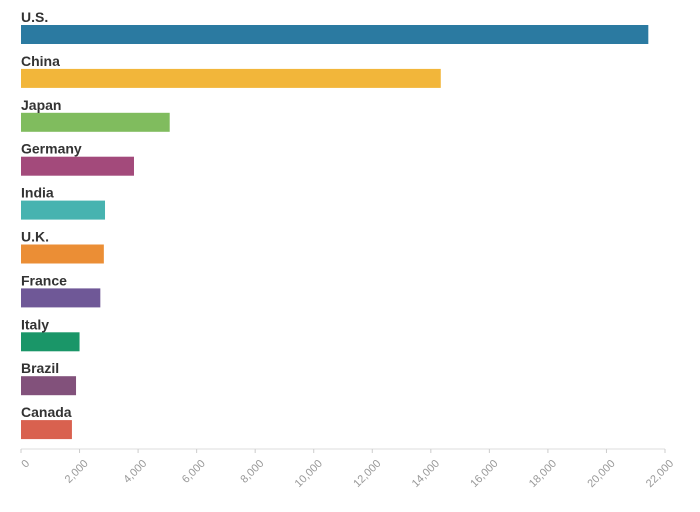  What do you see at coordinates (35, 237) in the screenshot?
I see `category-label: U.K.` at bounding box center [35, 237].